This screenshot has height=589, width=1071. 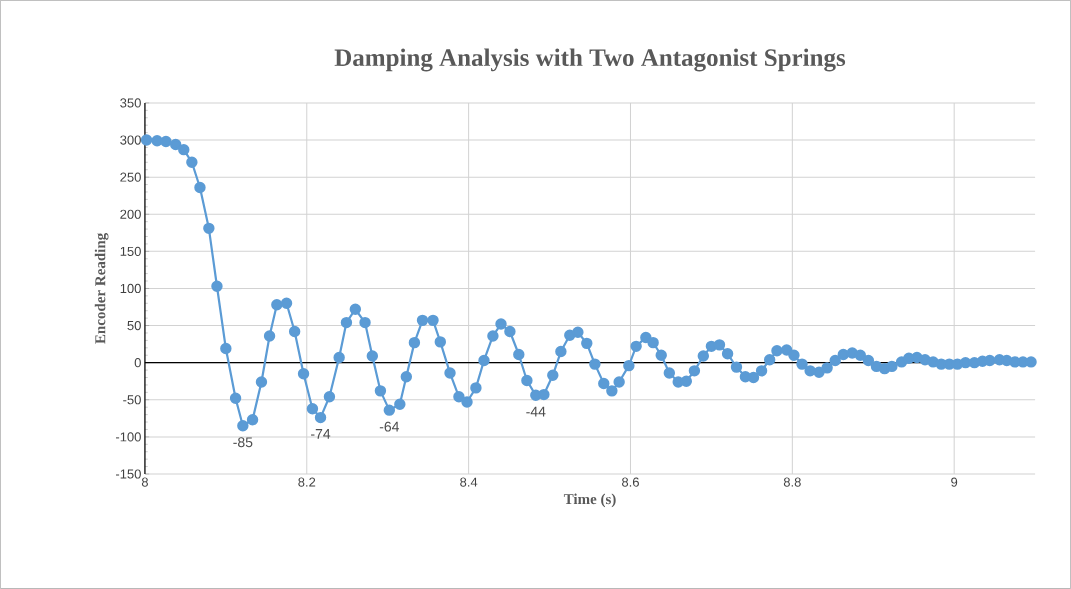 I want to click on y-tick-label: 100, so click(x=130, y=288).